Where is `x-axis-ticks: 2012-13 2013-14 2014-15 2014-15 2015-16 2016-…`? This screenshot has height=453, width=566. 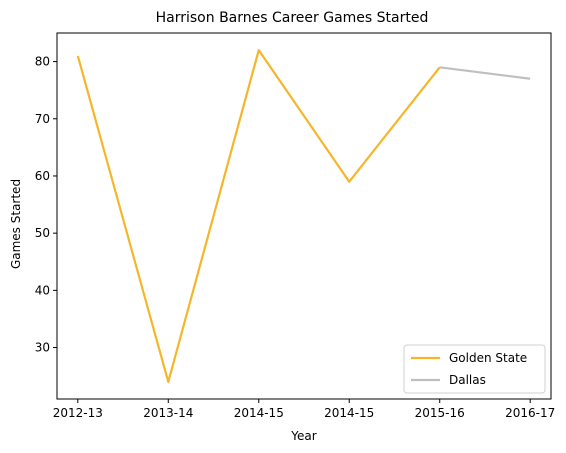
x-axis-ticks: 2012-13 2013-14 2014-15 2014-15 2015-16 2016-… is located at coordinates (304, 409).